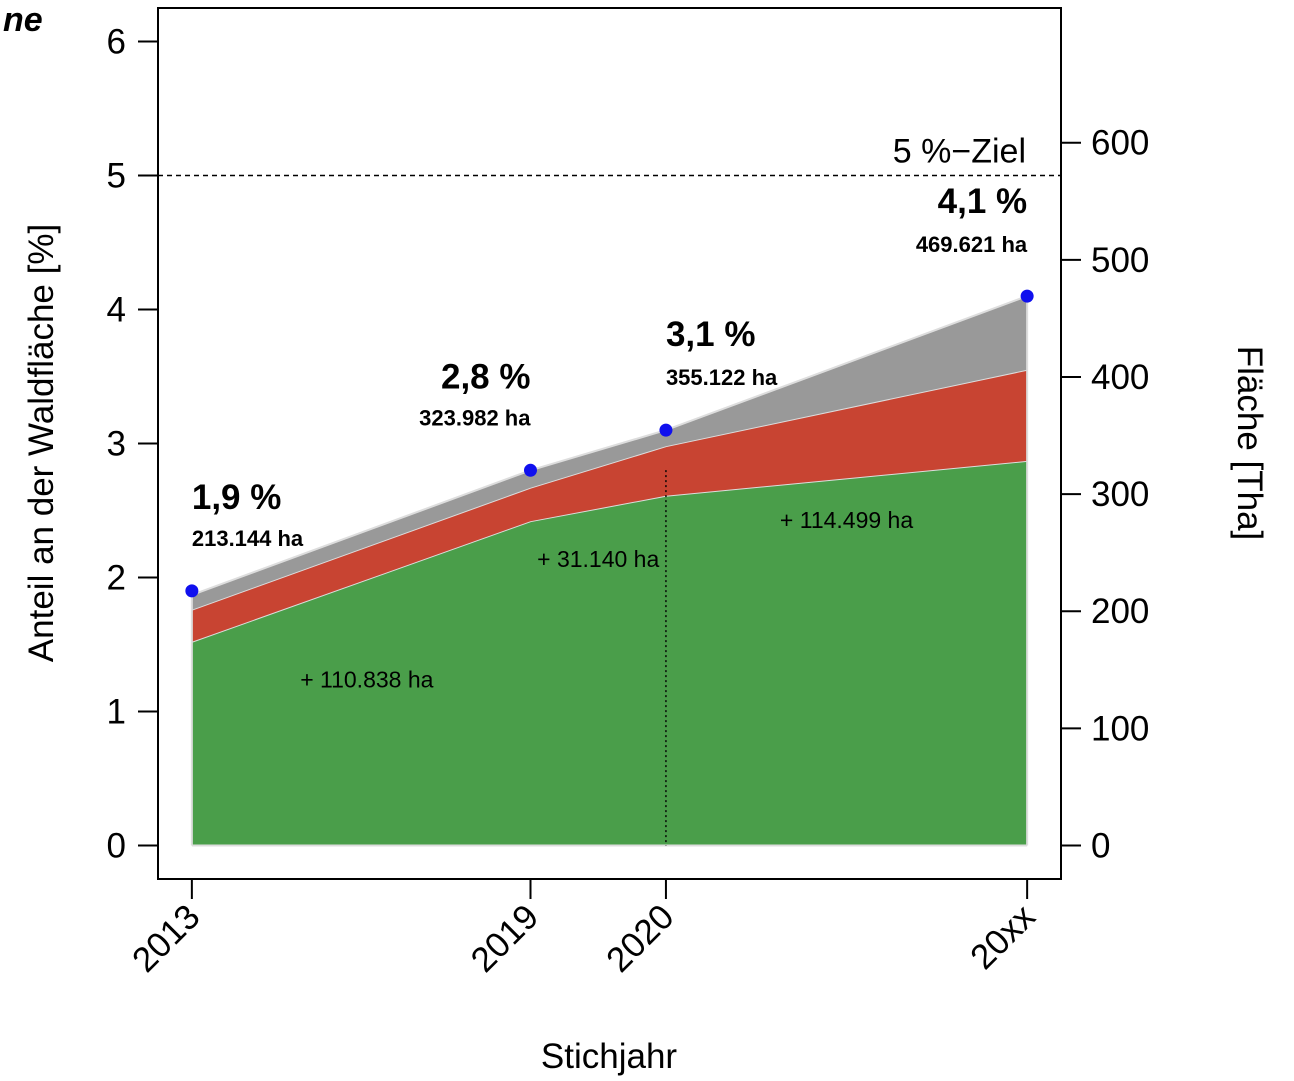 This screenshot has height=1081, width=1294. I want to click on point-percent-label: 3,1 %, so click(711, 334).